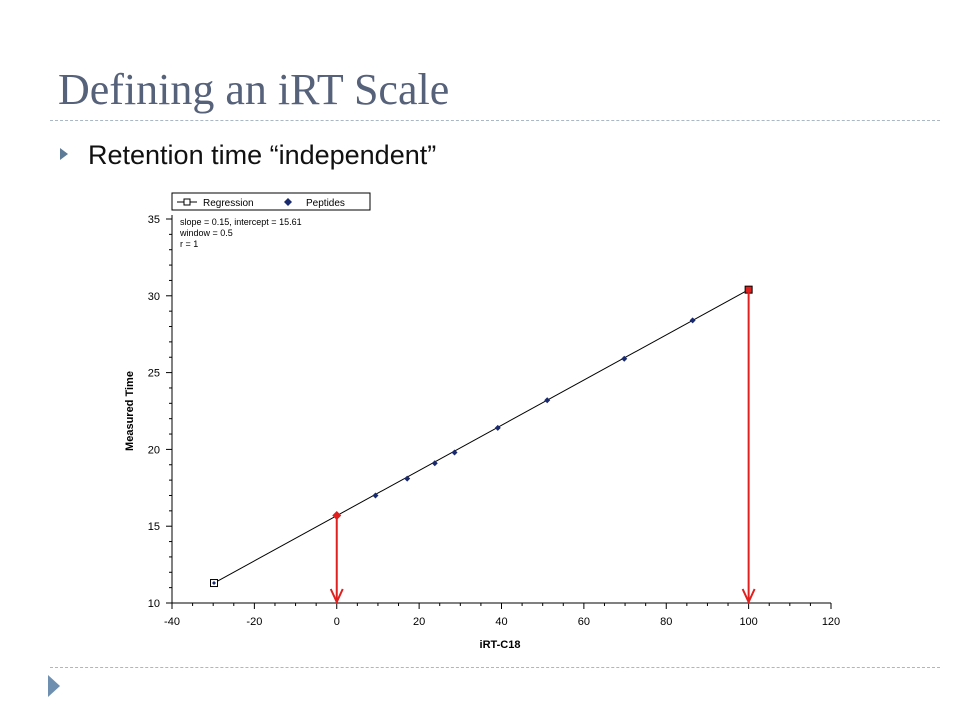 The width and height of the screenshot is (960, 720). I want to click on title-divider, so click(495, 120).